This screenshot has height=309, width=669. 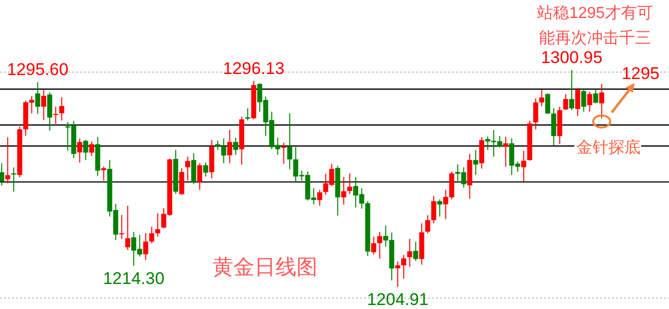 I want to click on annotation: 1214.30, so click(x=133, y=278).